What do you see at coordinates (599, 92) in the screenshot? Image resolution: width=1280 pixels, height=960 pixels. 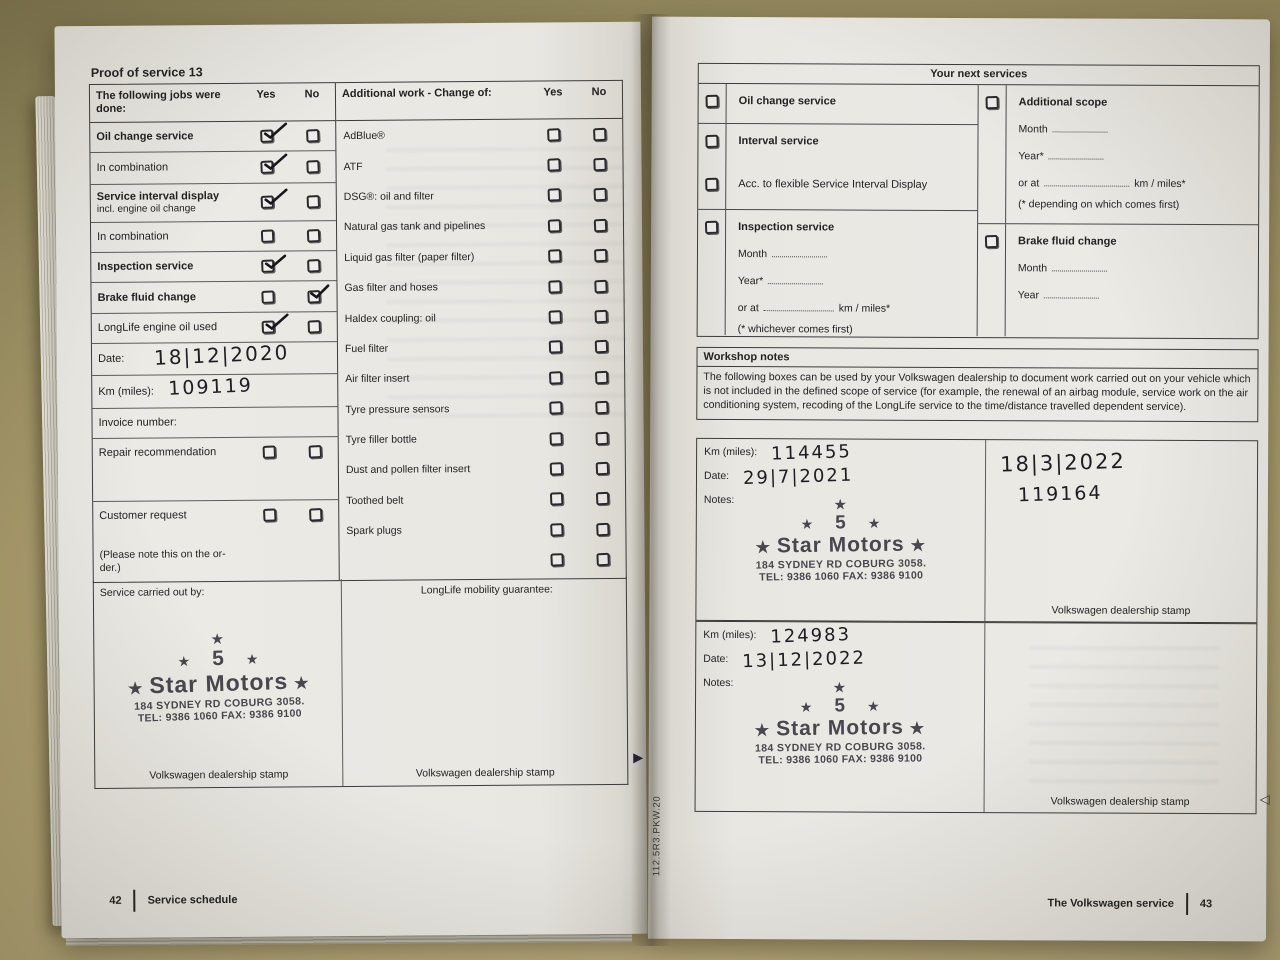 I see `no-column-header: No` at bounding box center [599, 92].